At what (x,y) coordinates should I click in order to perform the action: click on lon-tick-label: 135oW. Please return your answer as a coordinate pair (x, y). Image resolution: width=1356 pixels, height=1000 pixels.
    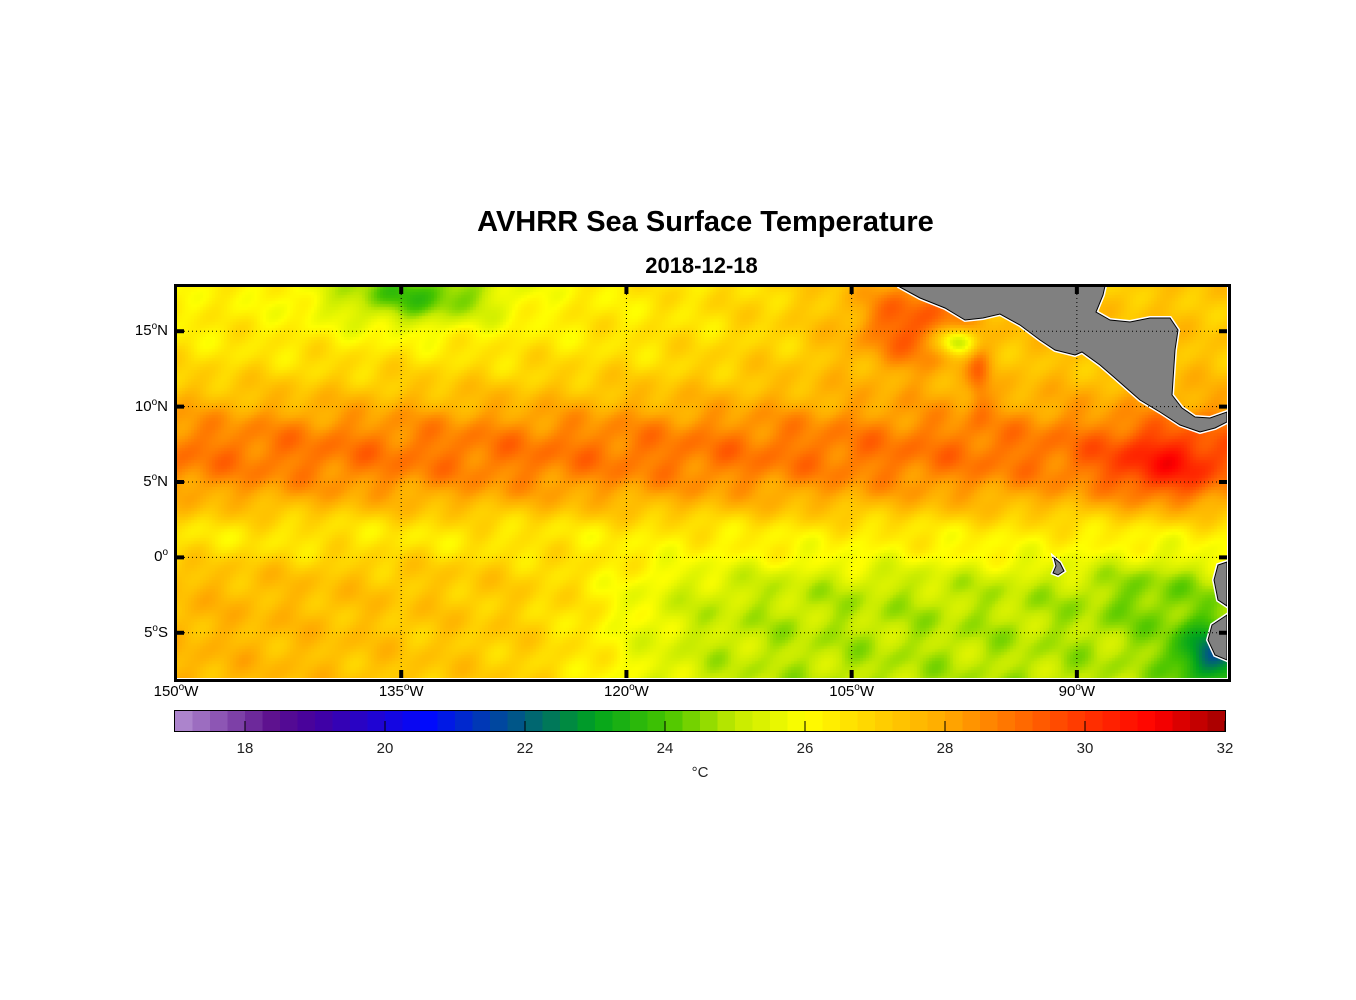
    Looking at the image, I should click on (401, 691).